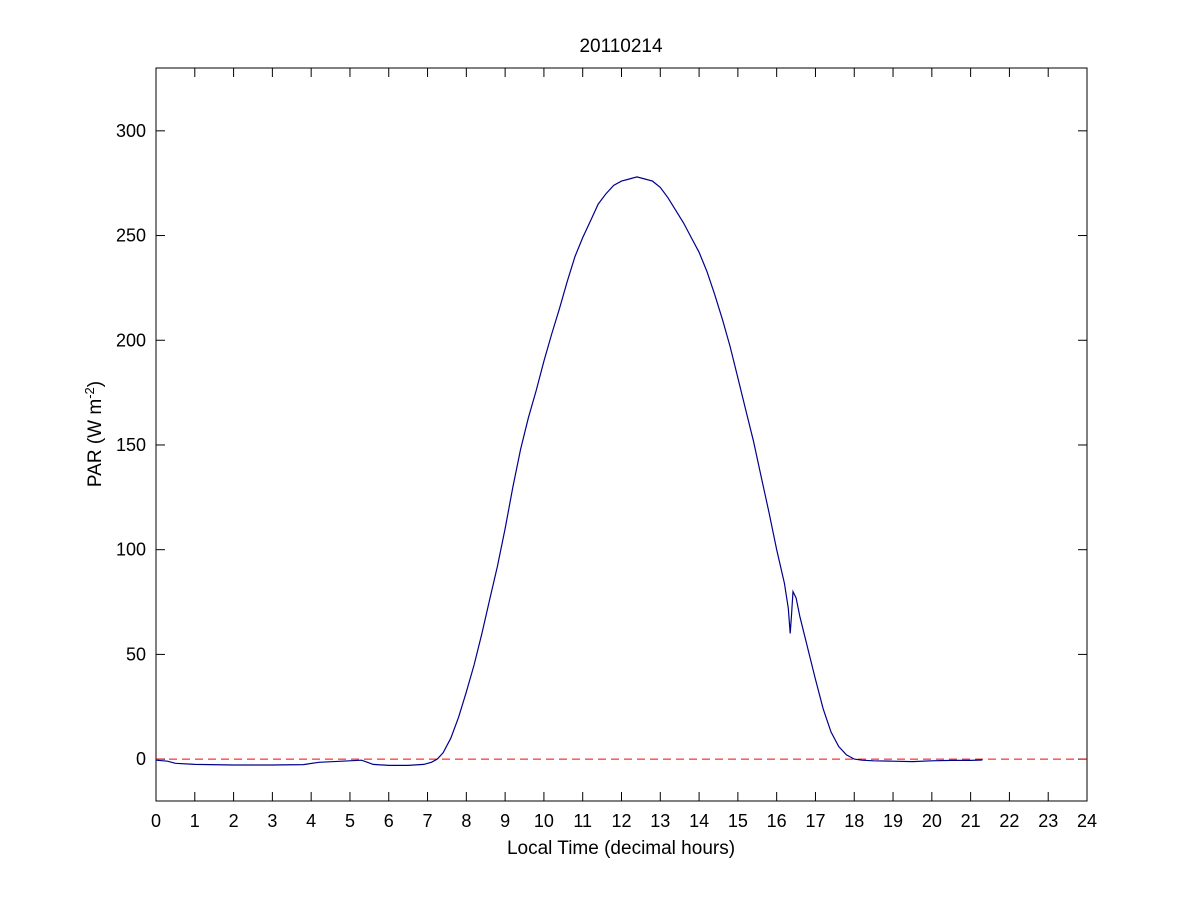 This screenshot has height=905, width=1201. Describe the element at coordinates (466, 821) in the screenshot. I see `x-tick-label: 8` at that location.